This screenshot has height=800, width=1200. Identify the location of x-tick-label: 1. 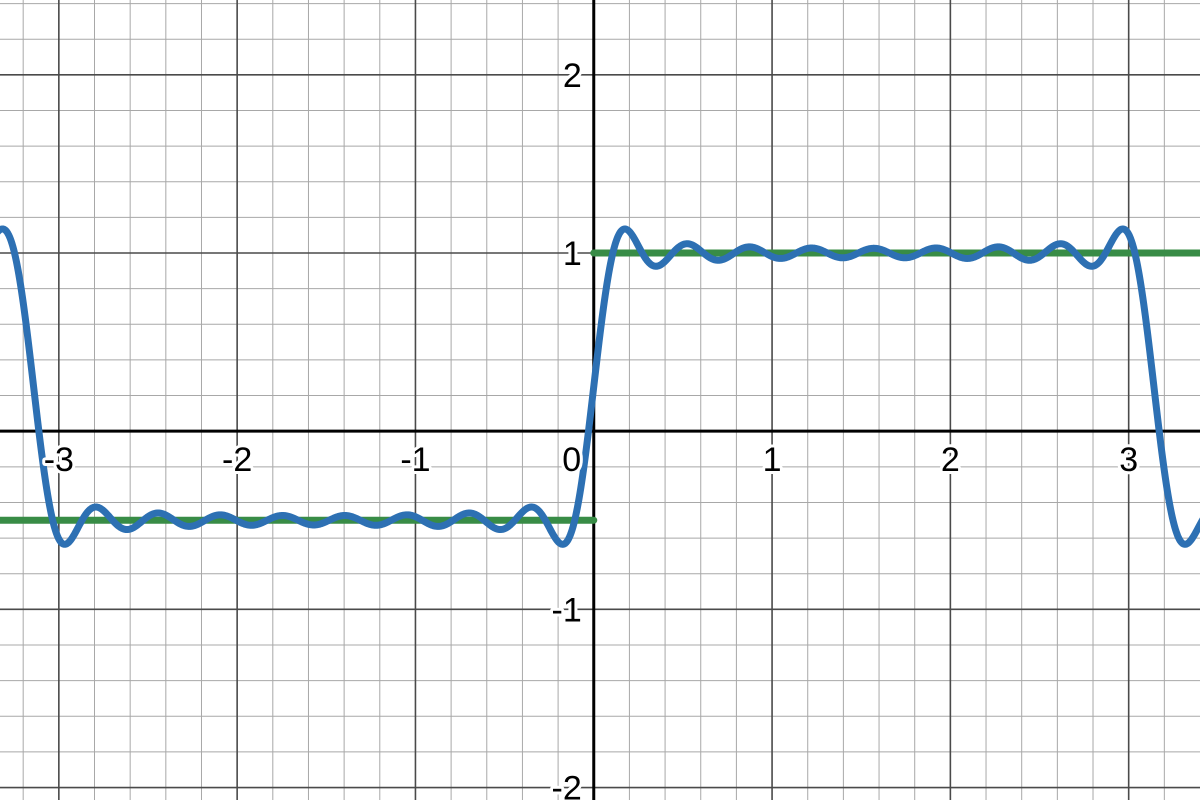
(772, 460).